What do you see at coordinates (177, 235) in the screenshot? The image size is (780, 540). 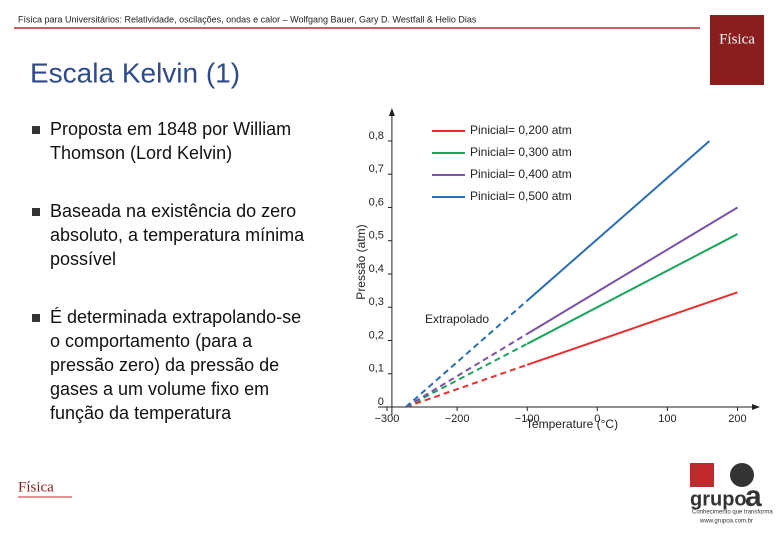 I see `bullet-line: absoluto, a temperatura mínima` at bounding box center [177, 235].